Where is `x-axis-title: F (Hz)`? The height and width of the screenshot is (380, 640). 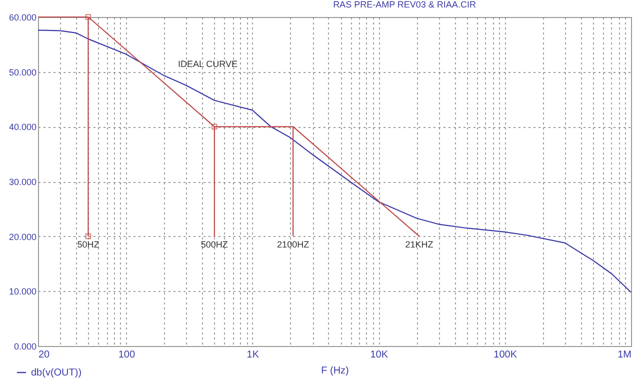
x-axis-title: F (Hz) is located at coordinates (335, 371).